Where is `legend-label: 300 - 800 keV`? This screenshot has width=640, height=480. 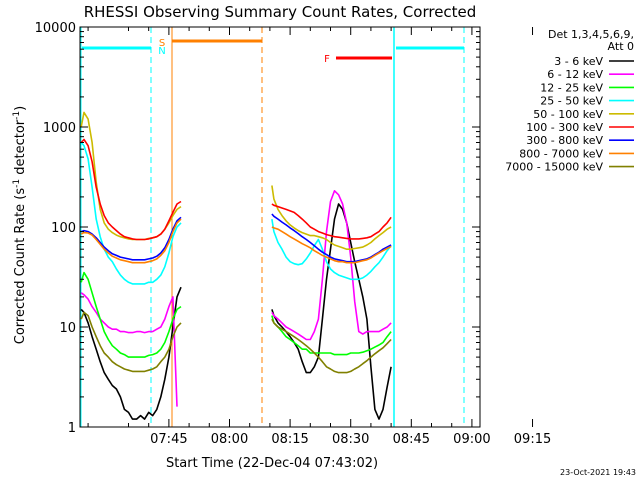
legend-label: 300 - 800 keV is located at coordinates (564, 140).